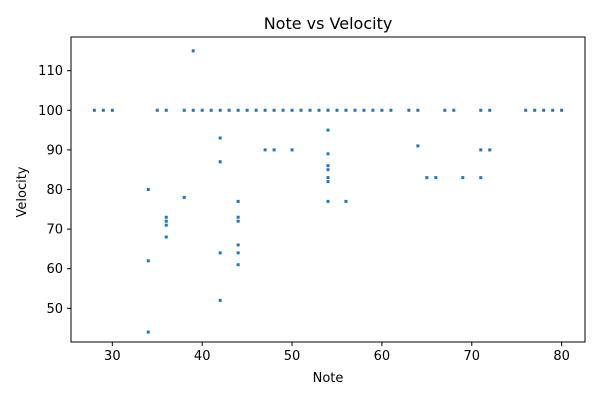 The height and width of the screenshot is (400, 600). What do you see at coordinates (54, 309) in the screenshot?
I see `y-tick-label: 50` at bounding box center [54, 309].